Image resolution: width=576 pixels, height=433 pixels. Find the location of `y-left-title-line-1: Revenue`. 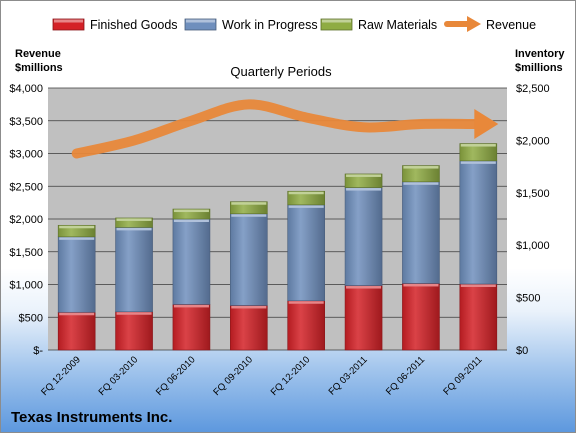

y-left-title-line-1: Revenue is located at coordinates (38, 54).